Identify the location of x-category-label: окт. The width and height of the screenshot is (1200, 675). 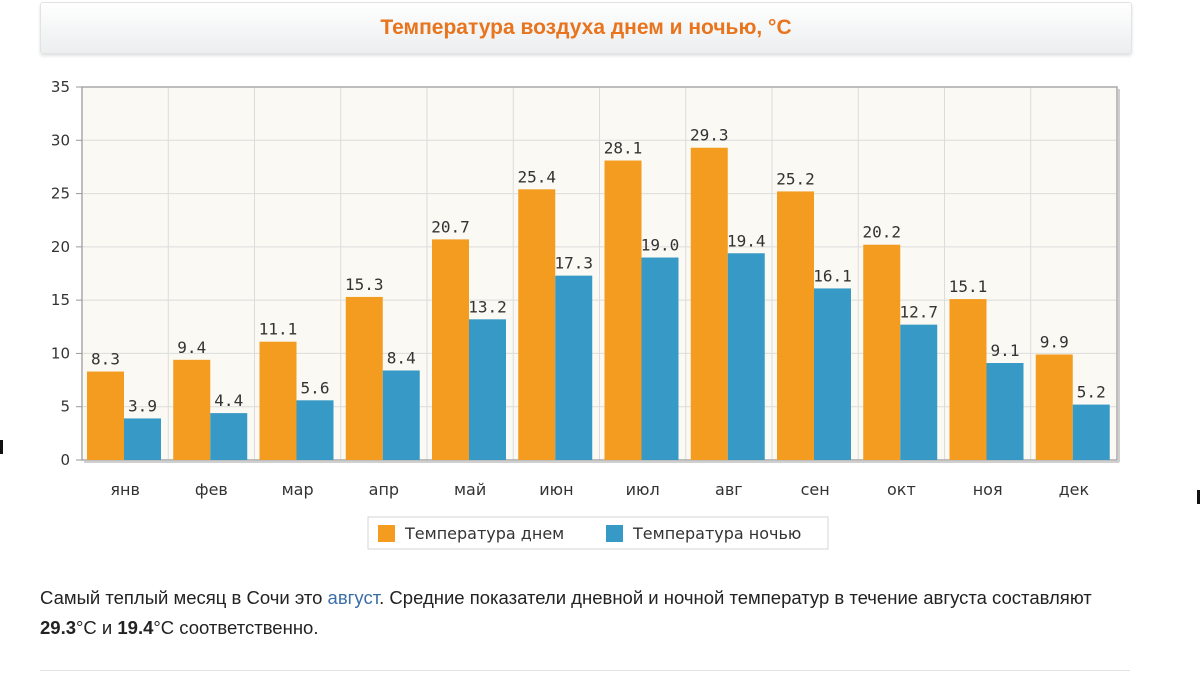
(901, 489).